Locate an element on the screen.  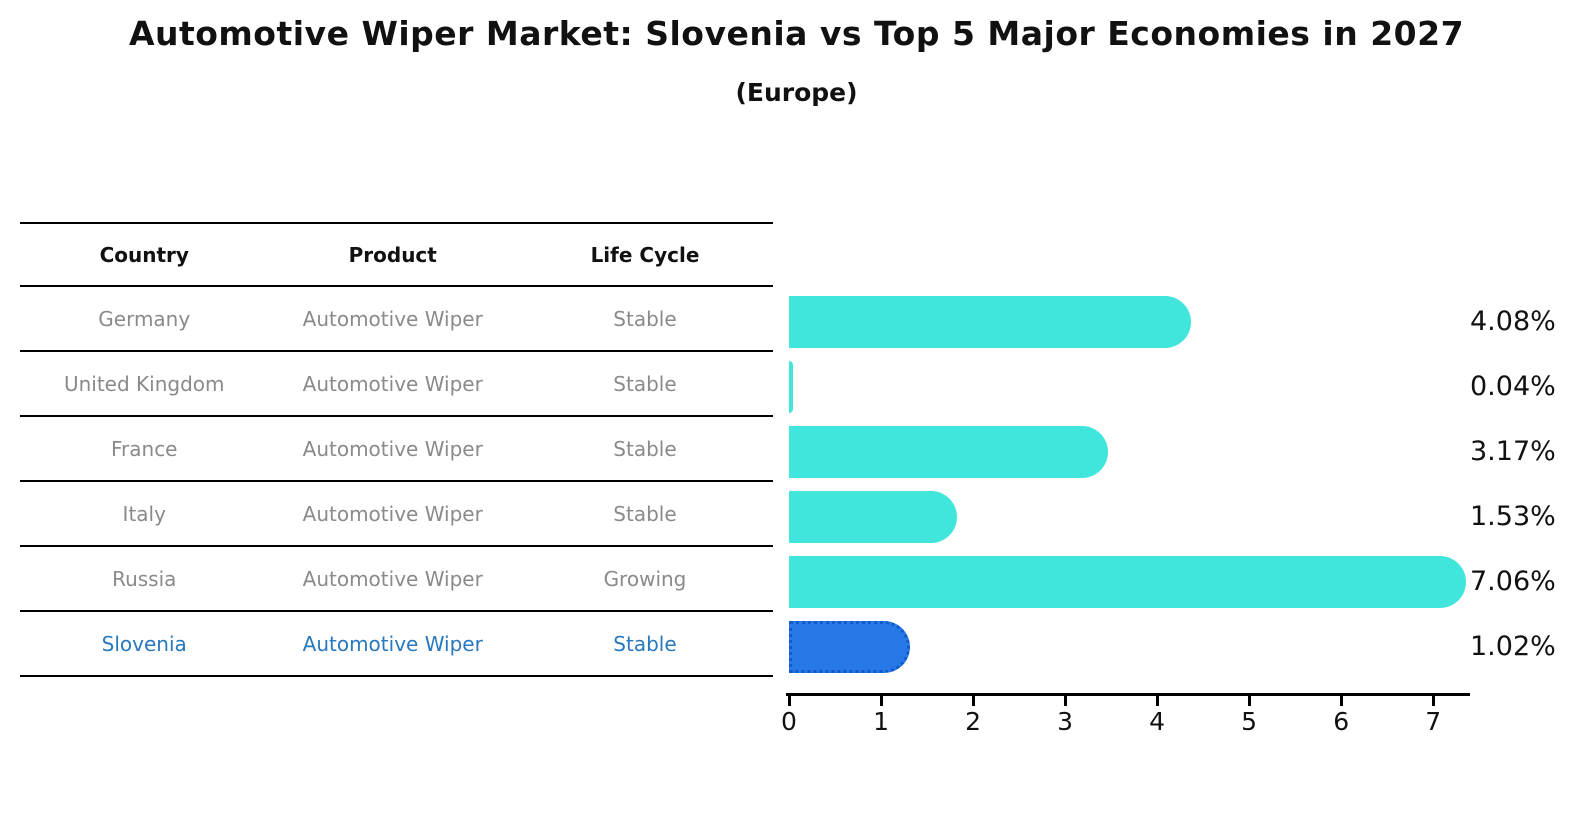
chart-subtitle: (Europe) is located at coordinates (796, 92).